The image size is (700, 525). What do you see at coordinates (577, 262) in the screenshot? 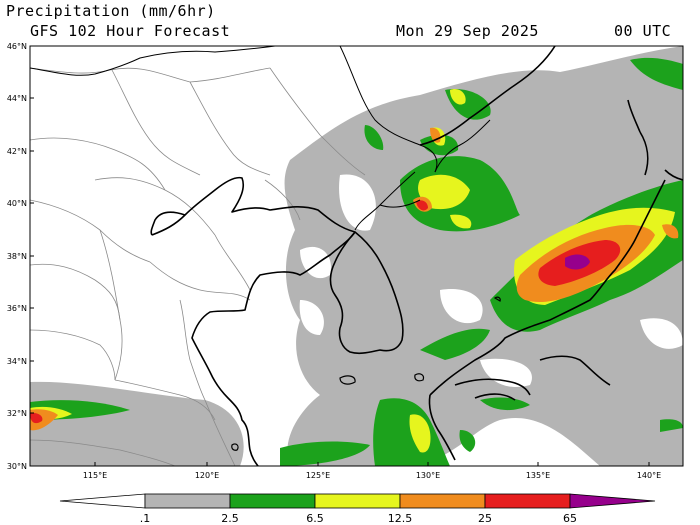
I see `precip-purple-band` at bounding box center [577, 262].